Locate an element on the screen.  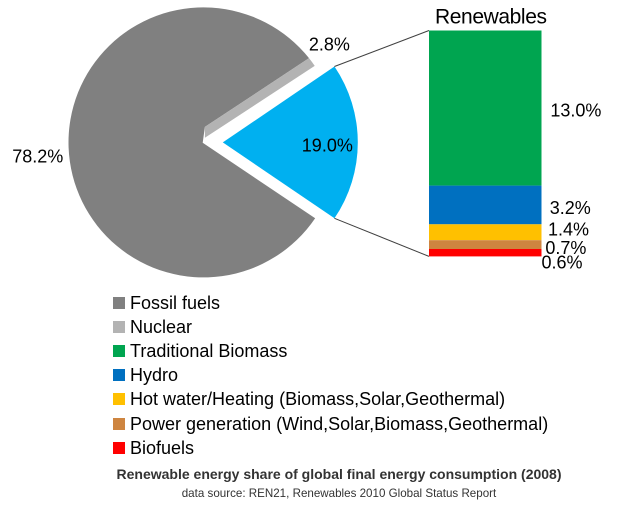
svg-text: 0.7% is located at coordinates (565, 248).